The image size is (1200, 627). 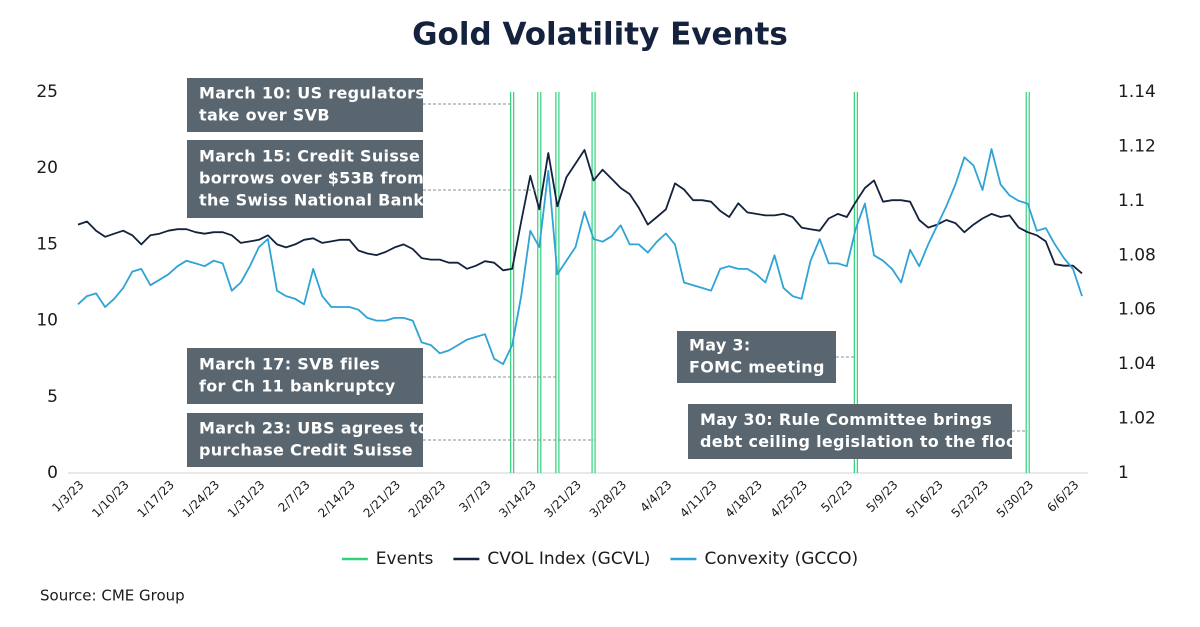 I want to click on y-tick-label: 15, so click(x=47, y=244).